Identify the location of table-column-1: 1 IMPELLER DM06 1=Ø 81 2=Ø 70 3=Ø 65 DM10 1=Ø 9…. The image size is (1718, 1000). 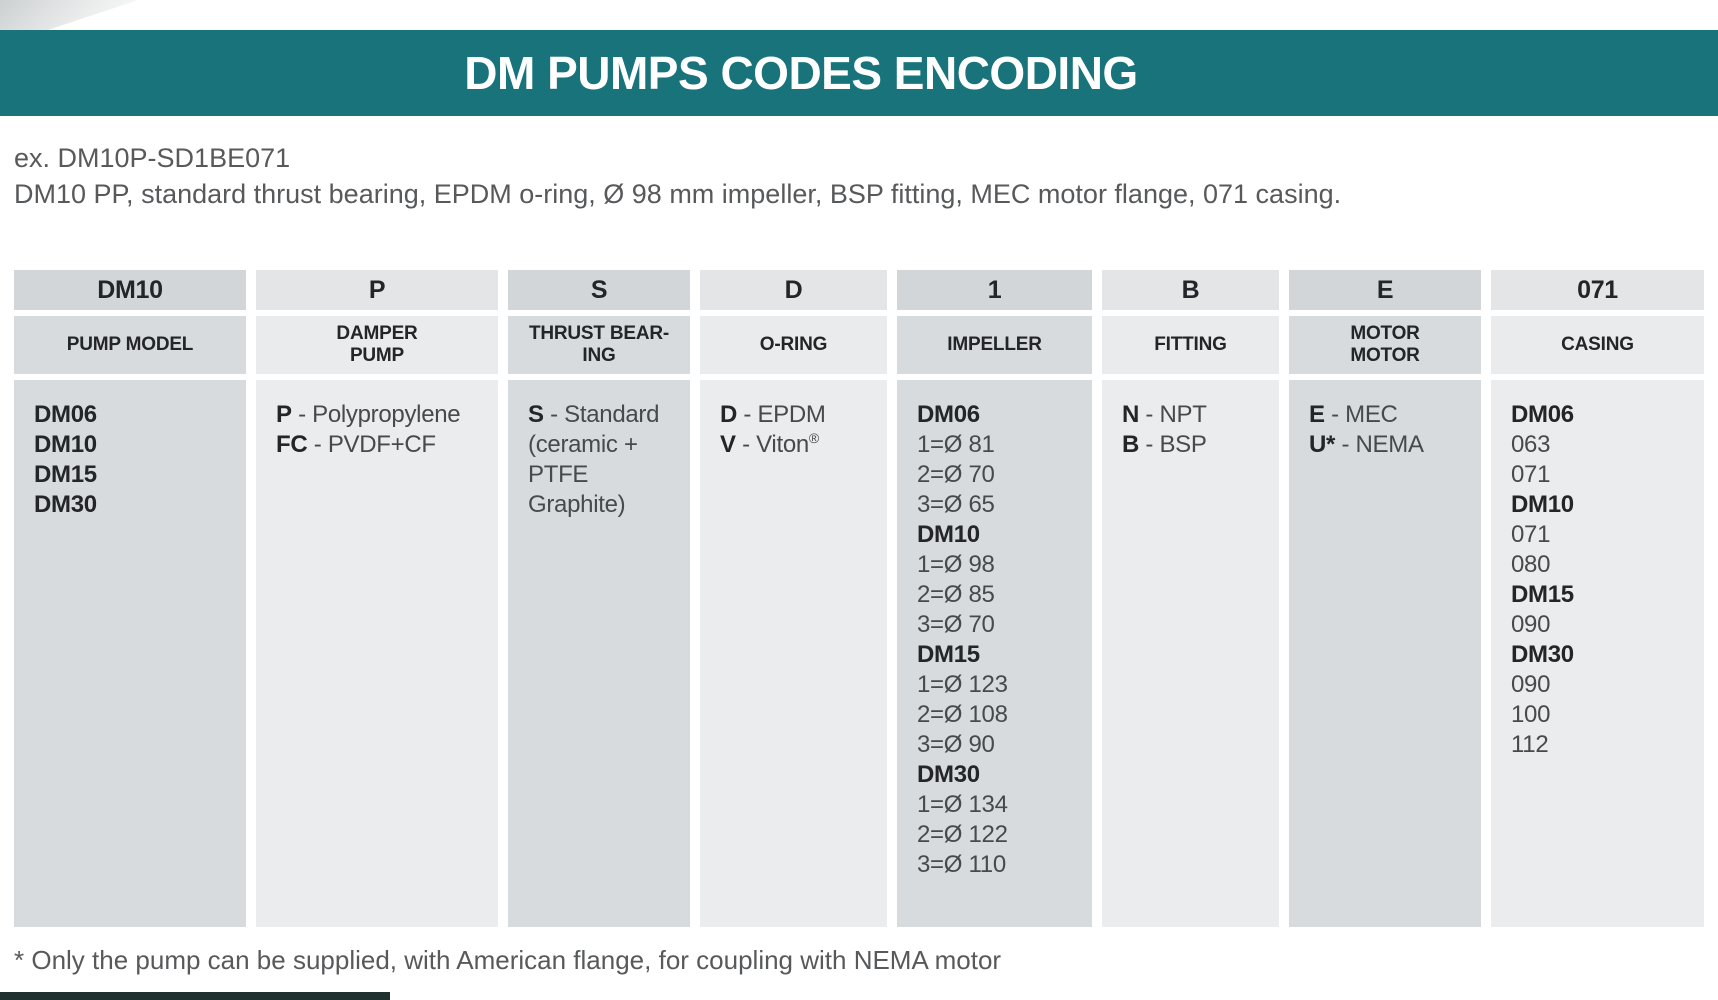
(994, 598).